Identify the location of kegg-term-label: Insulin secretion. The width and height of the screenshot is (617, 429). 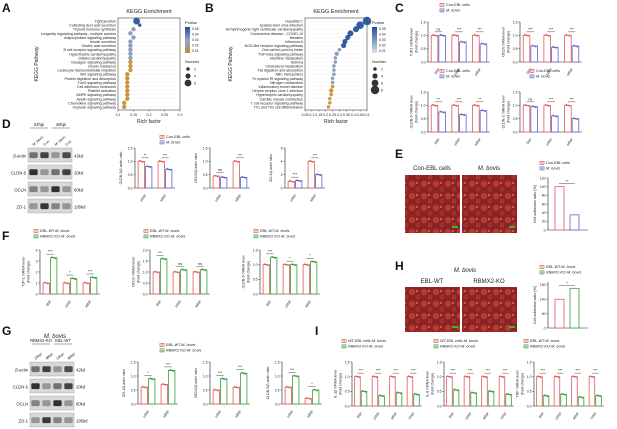
(103, 42).